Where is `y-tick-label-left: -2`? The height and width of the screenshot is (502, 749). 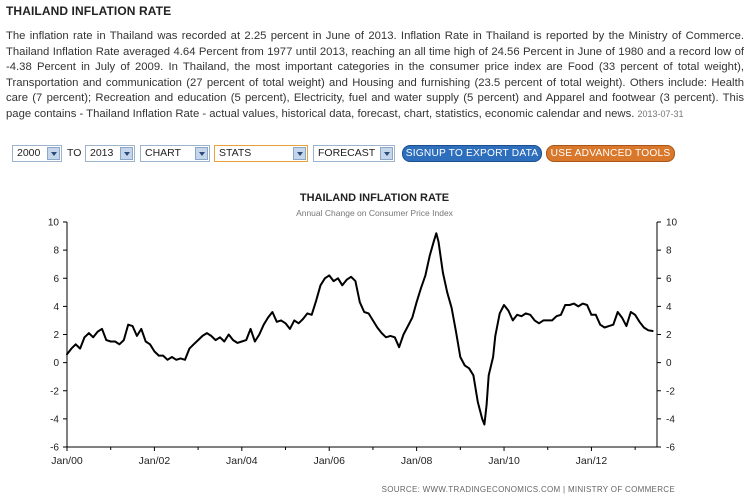
y-tick-label-left: -2 is located at coordinates (54, 391).